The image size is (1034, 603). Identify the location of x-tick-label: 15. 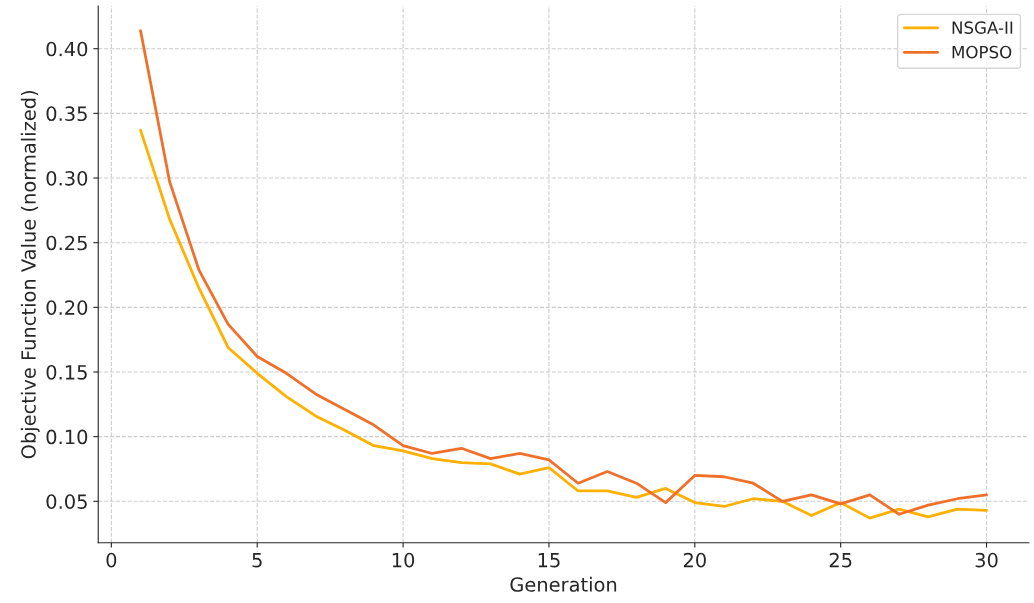
(549, 560).